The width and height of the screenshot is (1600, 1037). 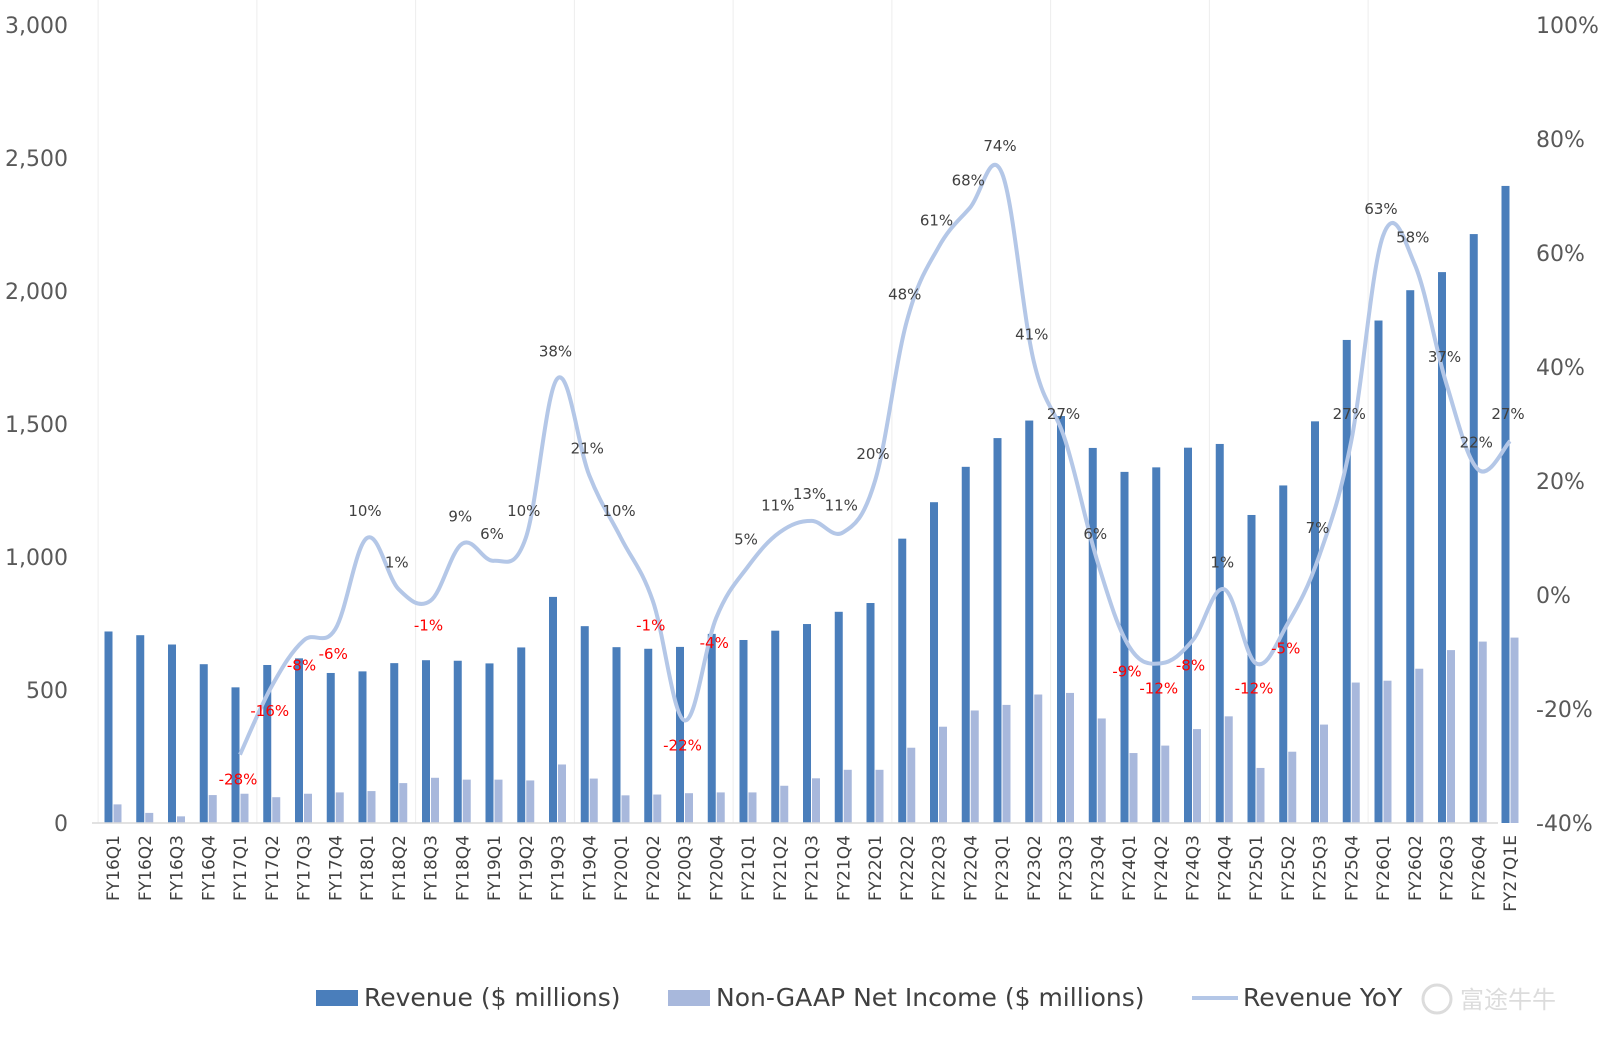 I want to click on category-label: FY27Q1E, so click(x=1511, y=873).